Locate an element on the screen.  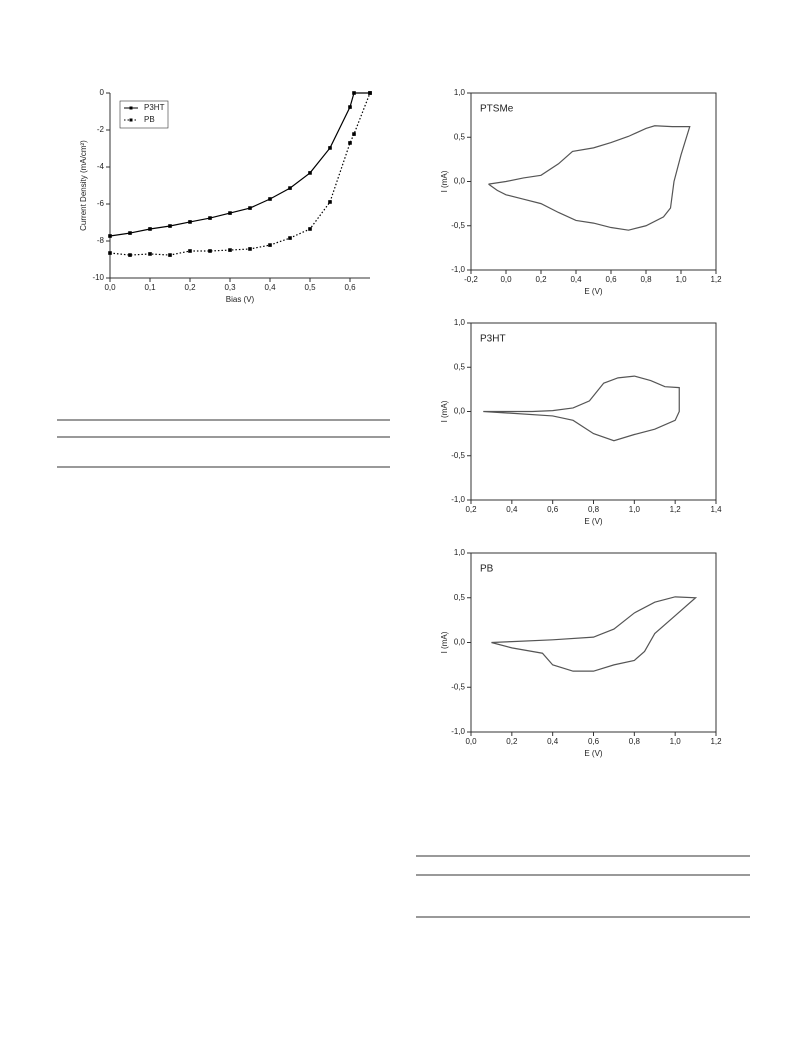
x-axis-label: Bias (V) is located at coordinates (240, 299).